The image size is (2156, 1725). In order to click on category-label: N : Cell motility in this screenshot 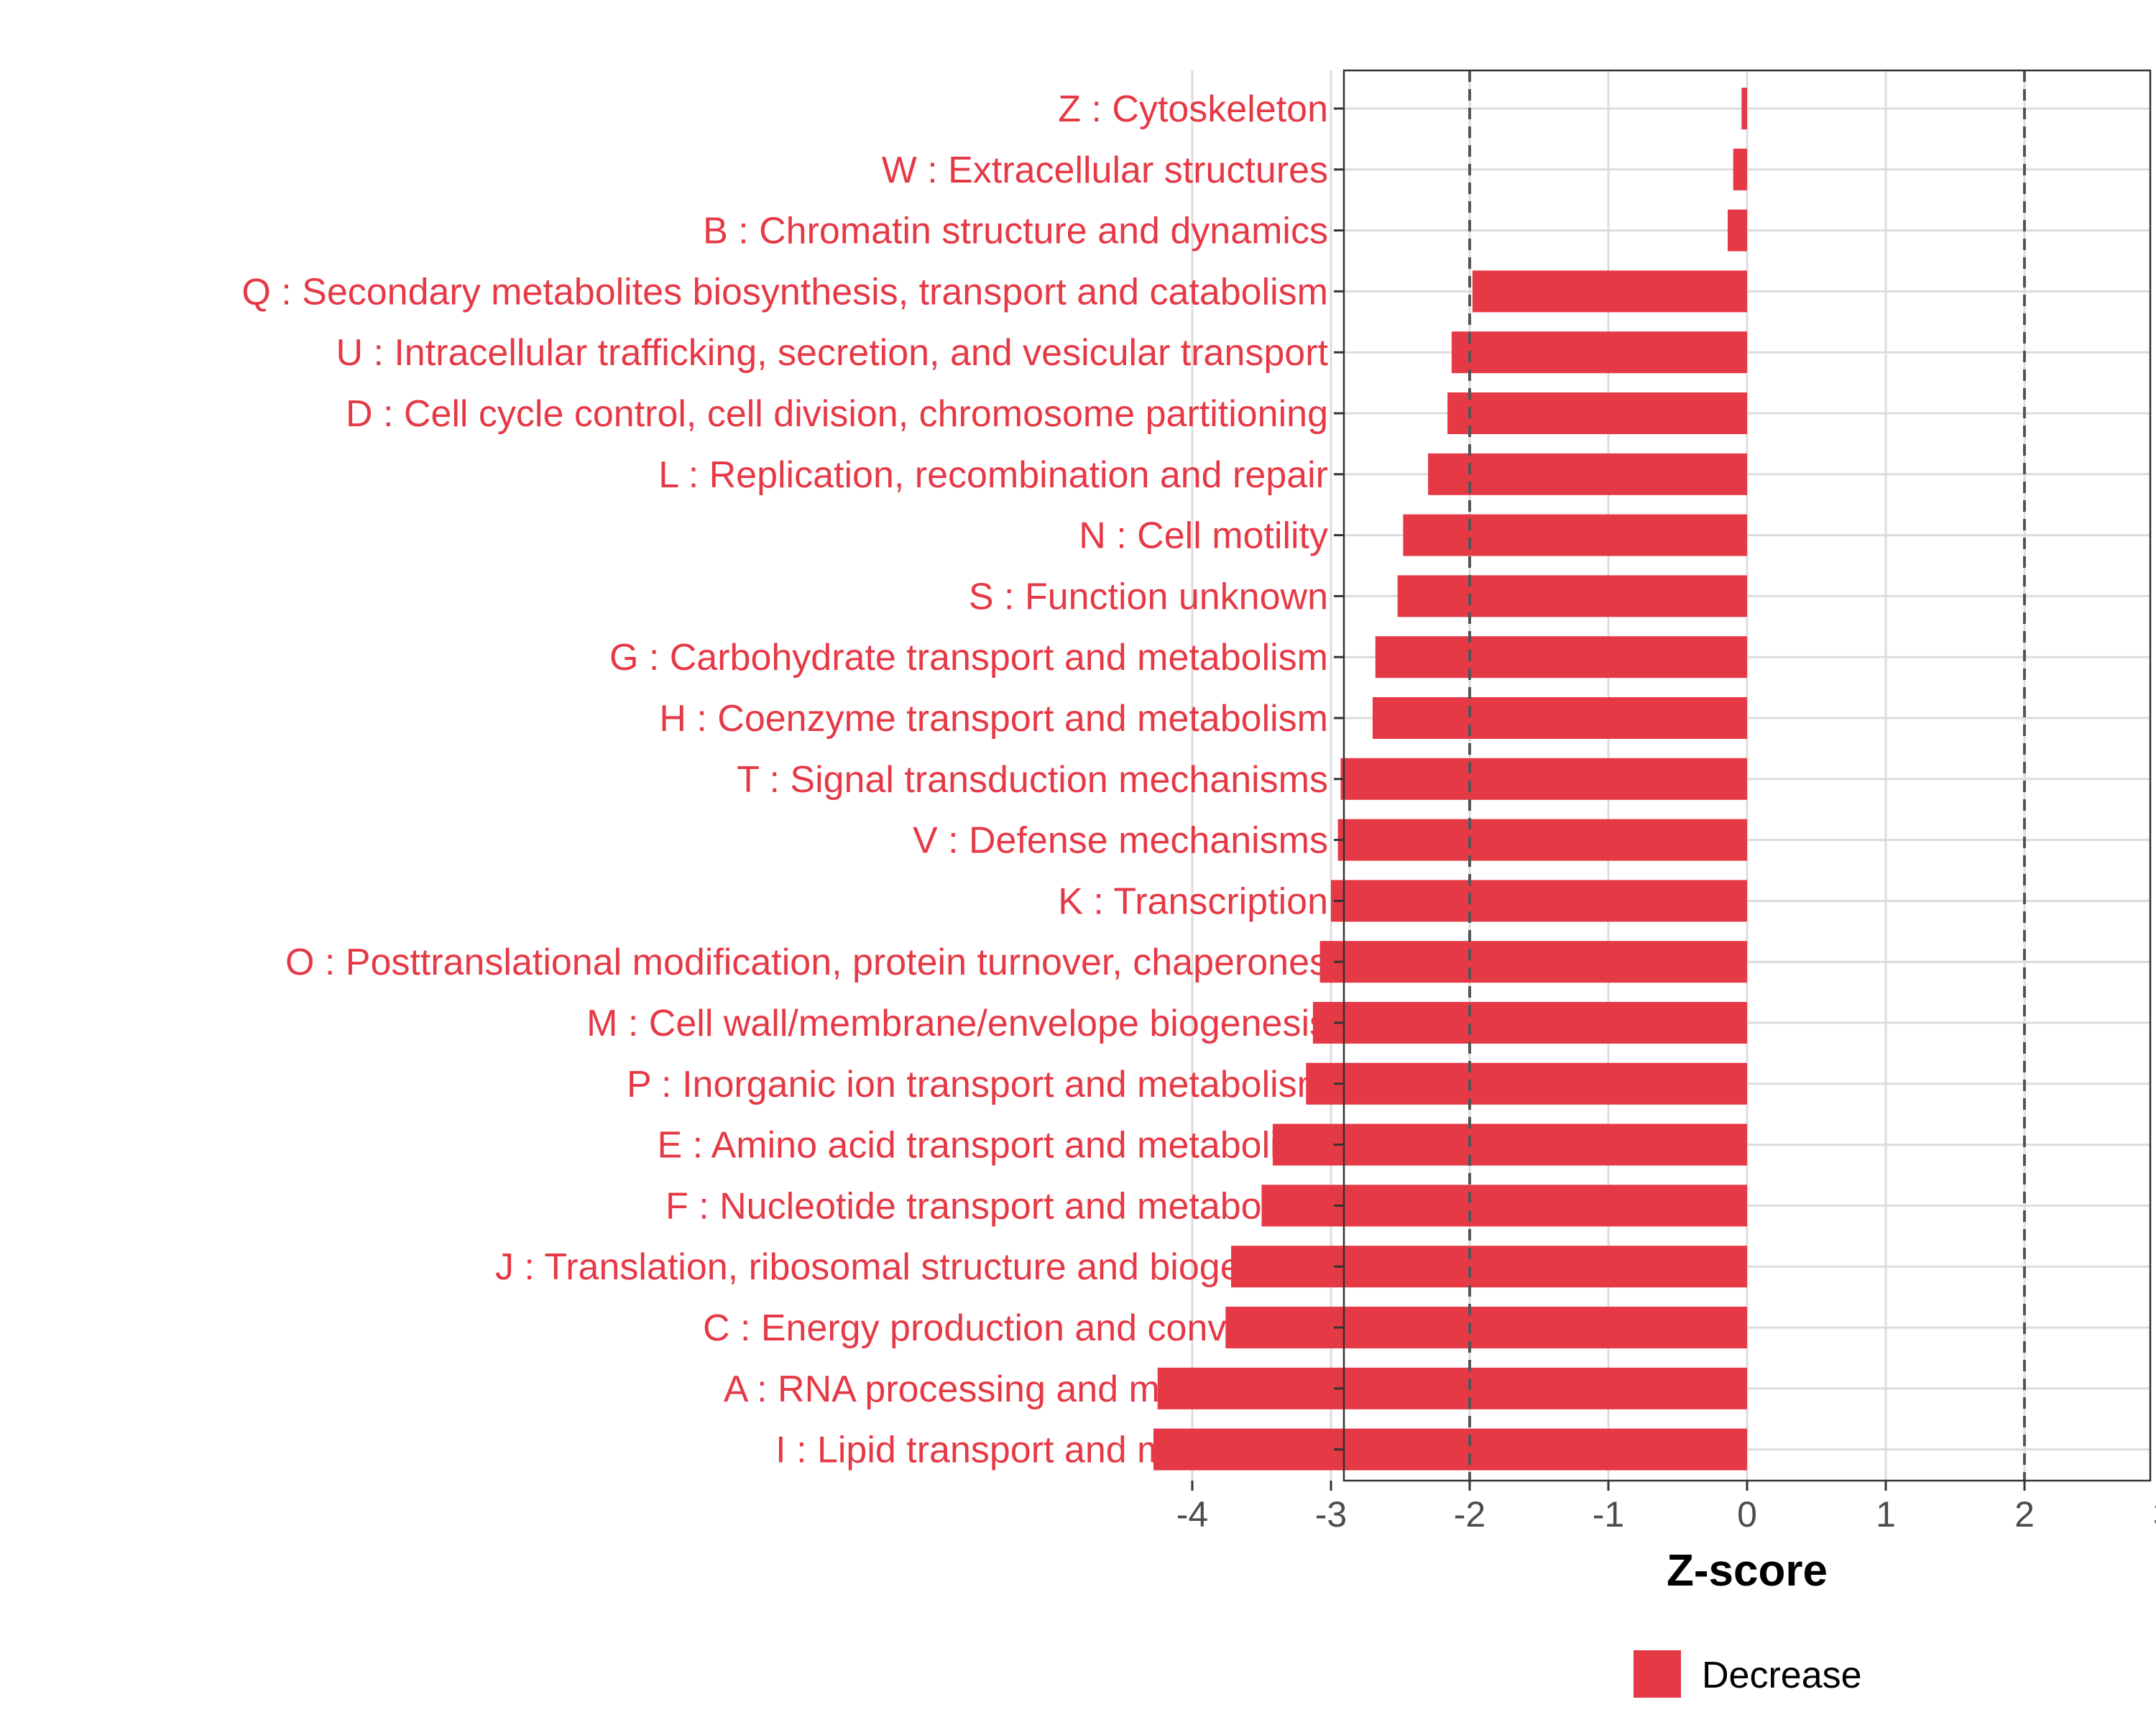, I will do `click(1203, 536)`.